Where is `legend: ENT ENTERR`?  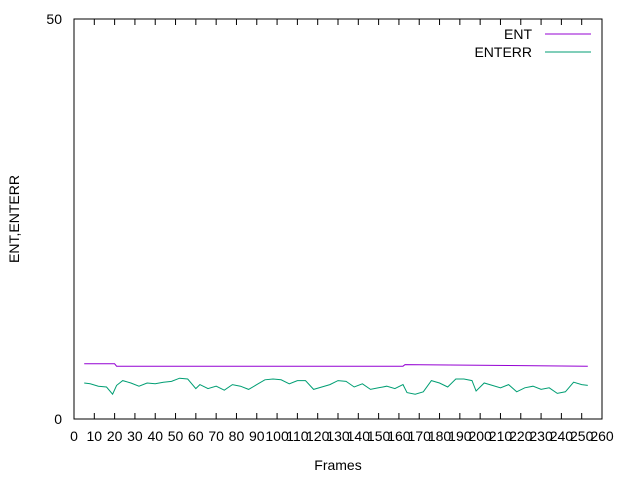
legend: ENT ENTERR is located at coordinates (532, 43).